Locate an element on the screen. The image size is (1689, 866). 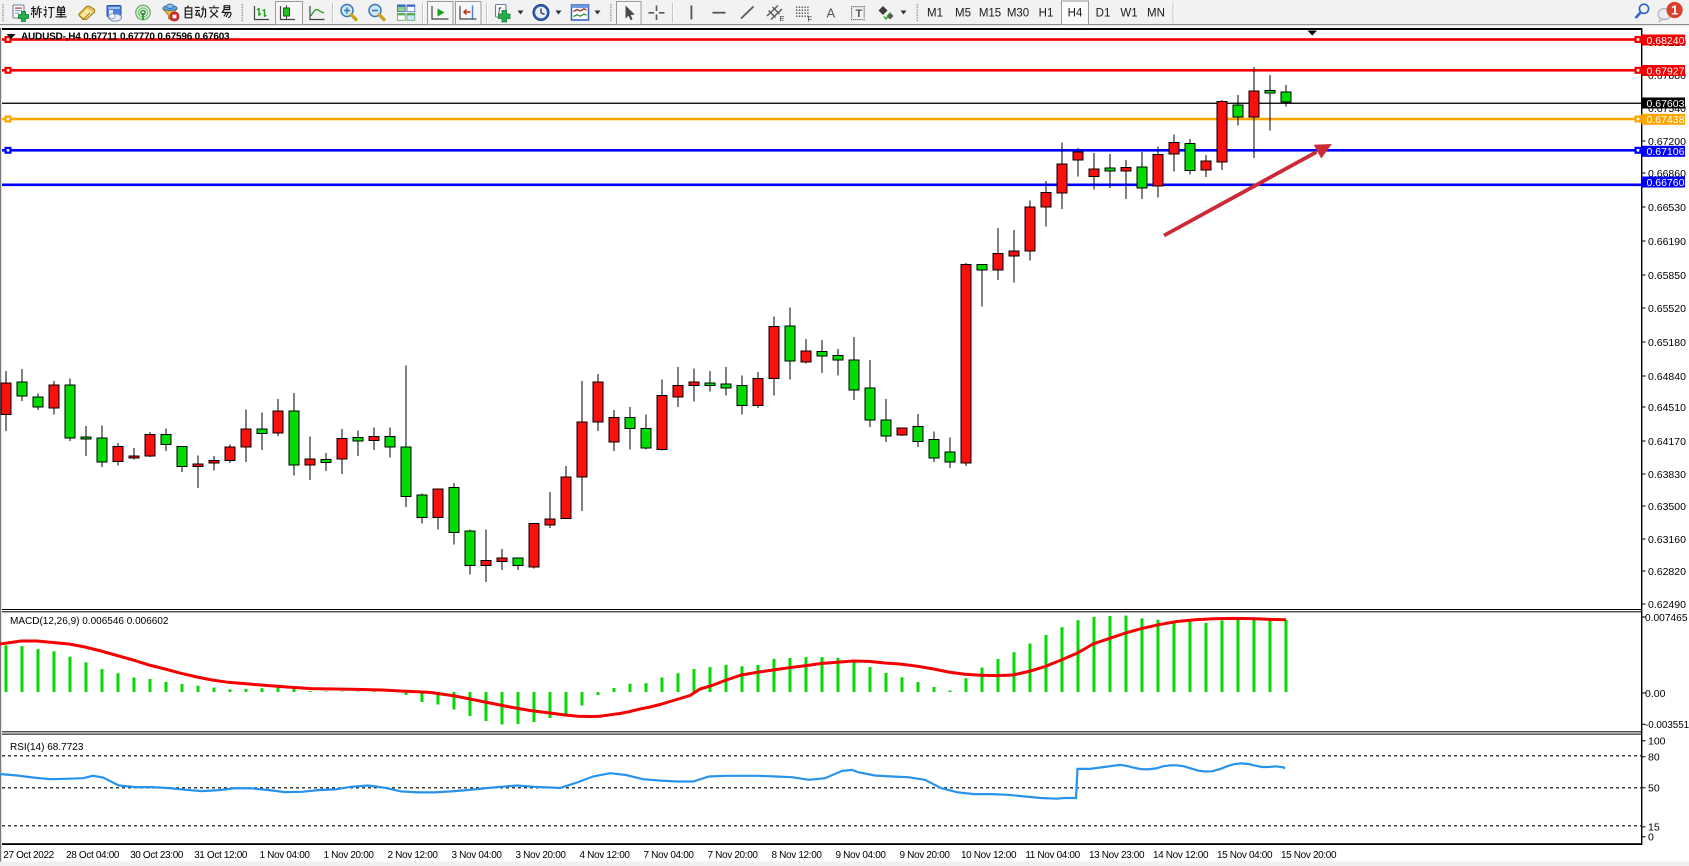
svg-text: 0.64840 is located at coordinates (1667, 377).